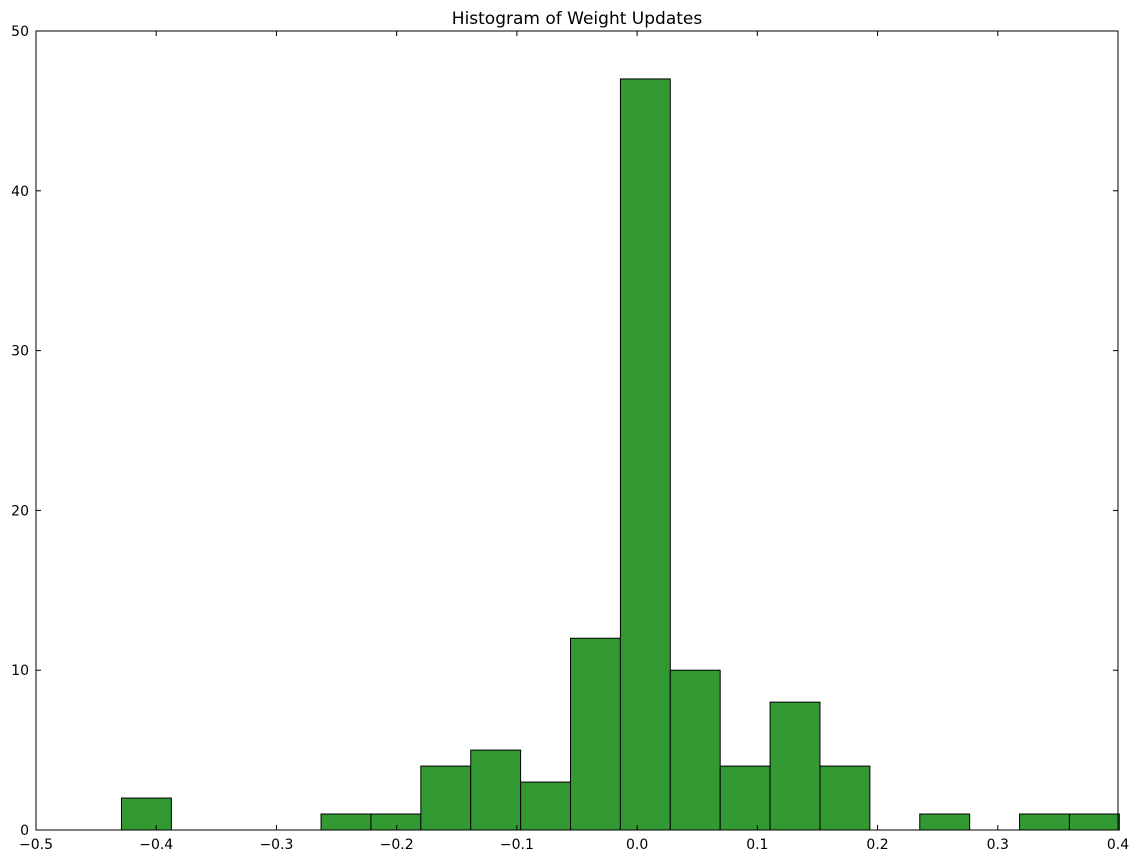 The width and height of the screenshot is (1142, 862). I want to click on x-tick-label: −0.3, so click(276, 845).